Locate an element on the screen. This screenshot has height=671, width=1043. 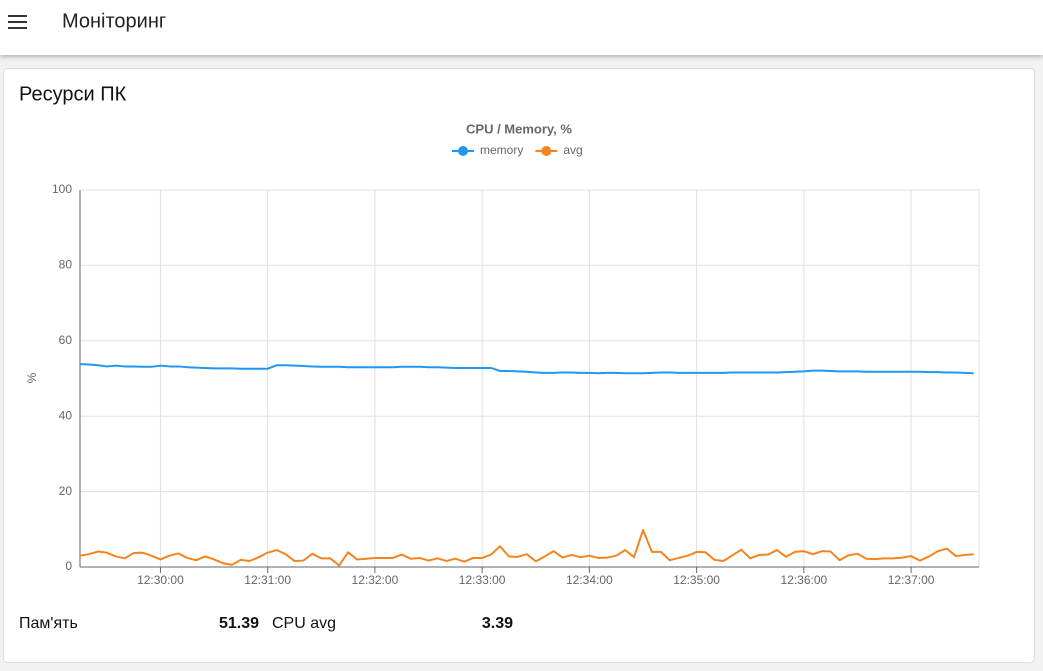
y-axis-label: % is located at coordinates (32, 377).